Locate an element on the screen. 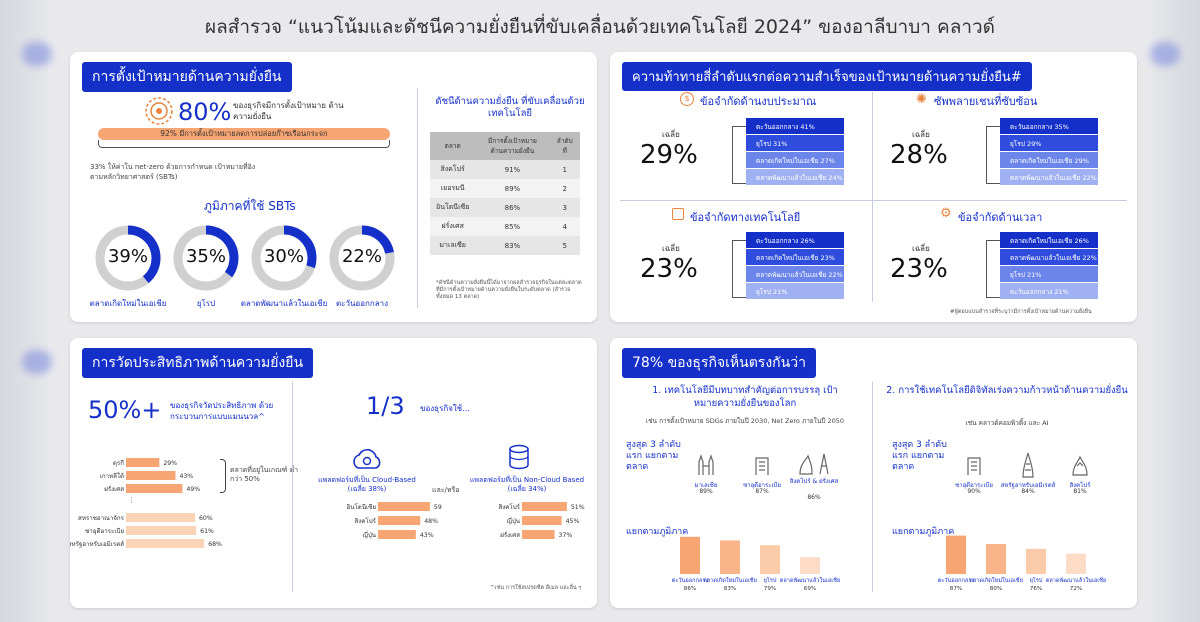  bar-row: ตลาดเกิดใหม่ในเอเชีย 29% is located at coordinates (1049, 160).